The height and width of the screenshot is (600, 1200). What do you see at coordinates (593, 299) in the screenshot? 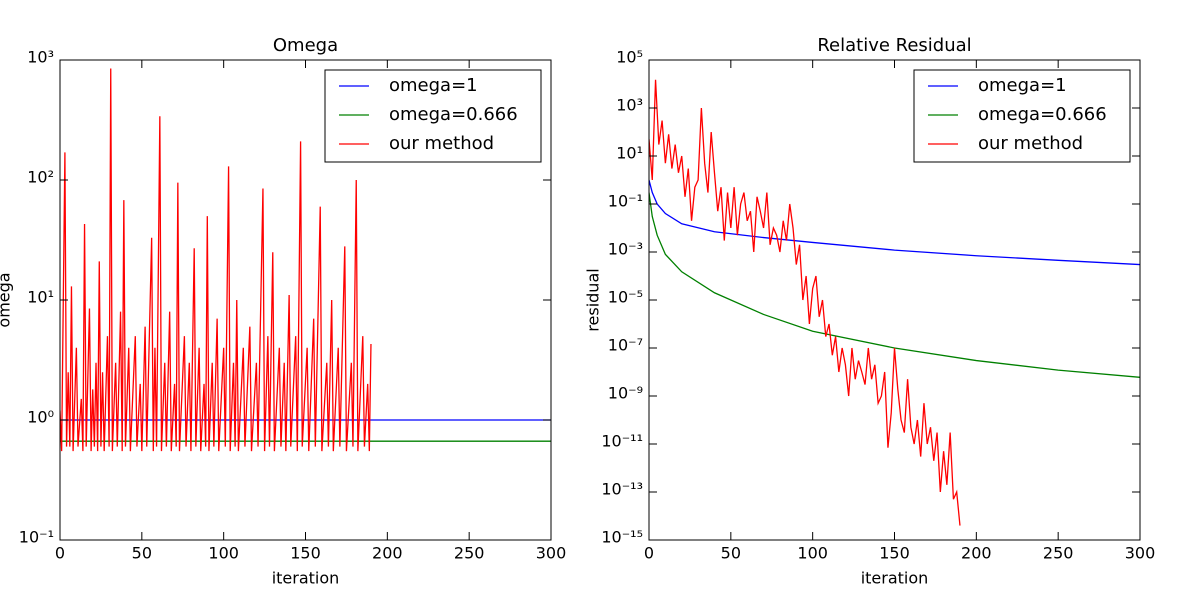
I see `y-axis-label: residual` at bounding box center [593, 299].